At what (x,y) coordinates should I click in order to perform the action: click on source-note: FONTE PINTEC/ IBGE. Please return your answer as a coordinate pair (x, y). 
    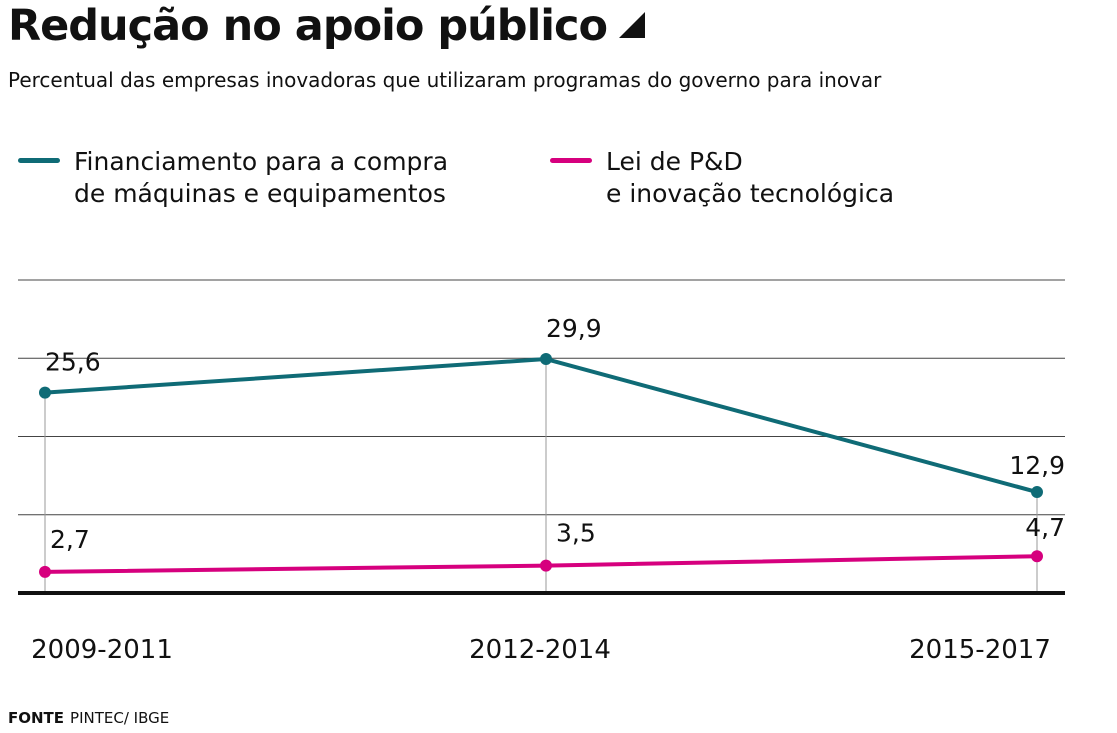
    Looking at the image, I should click on (88, 718).